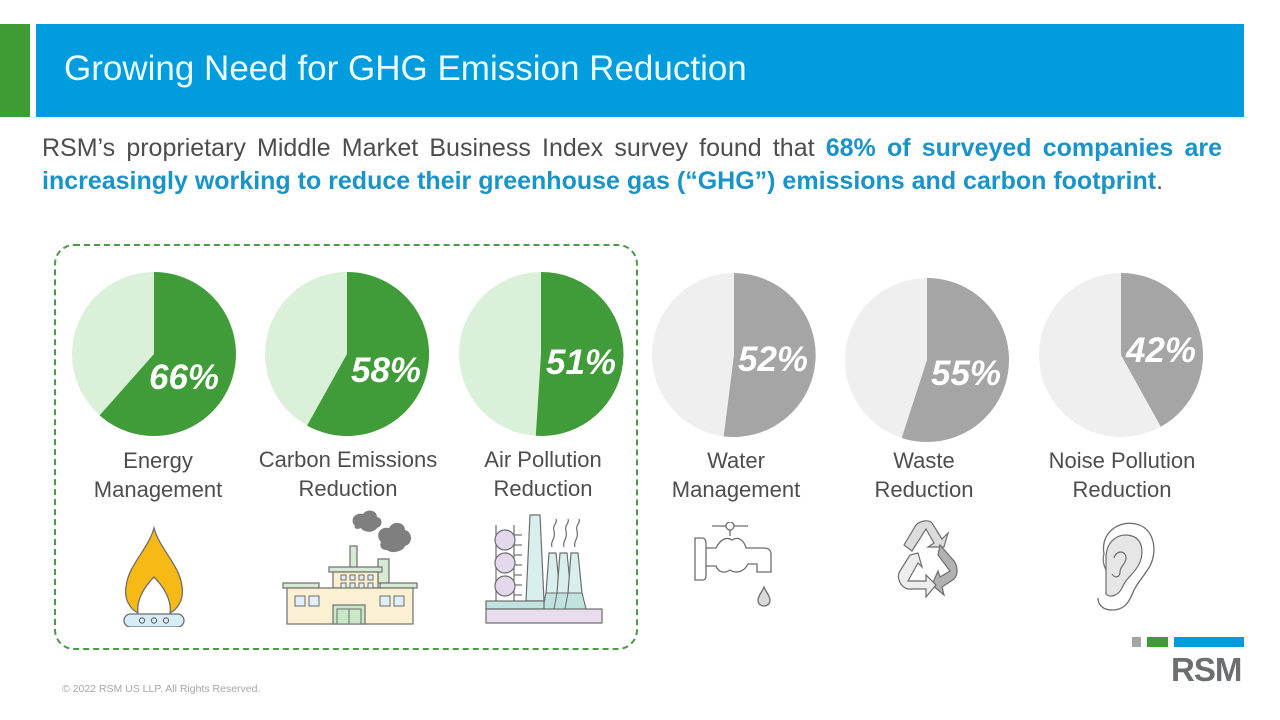 Image resolution: width=1280 pixels, height=720 pixels. I want to click on pie-value-label: 42%, so click(1161, 350).